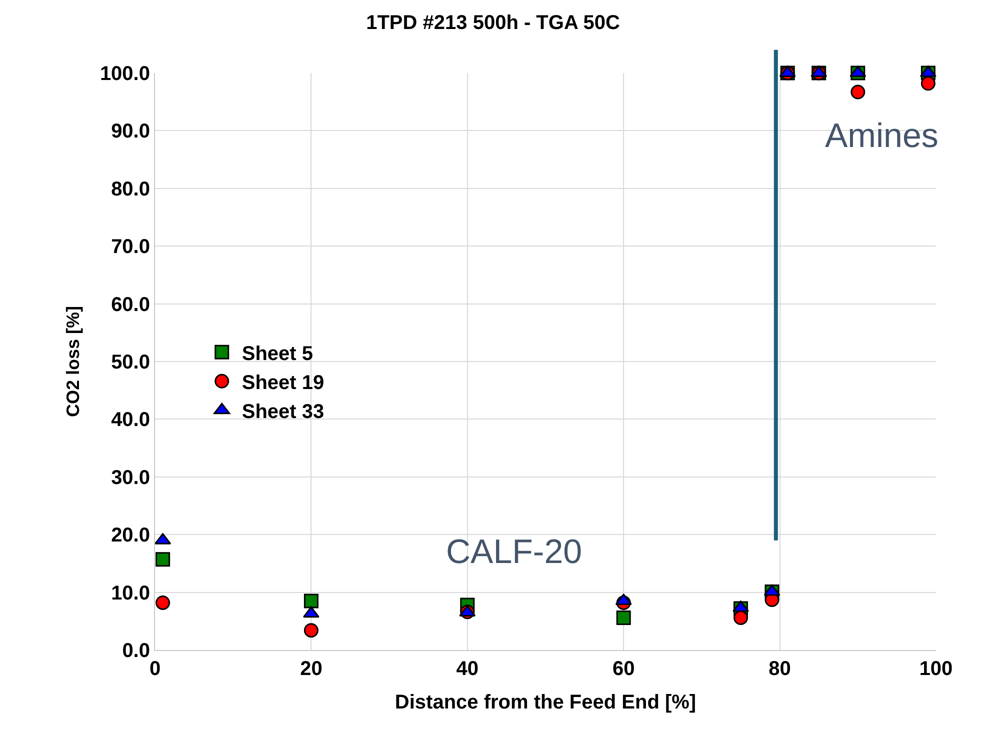  Describe the element at coordinates (514, 552) in the screenshot. I see `annotation: CALF-20` at that location.